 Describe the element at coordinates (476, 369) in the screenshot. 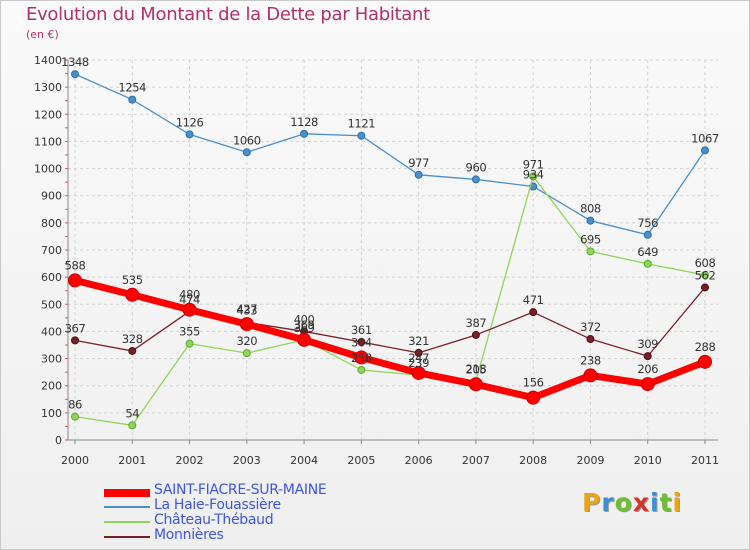

I see `data-label: 218` at that location.